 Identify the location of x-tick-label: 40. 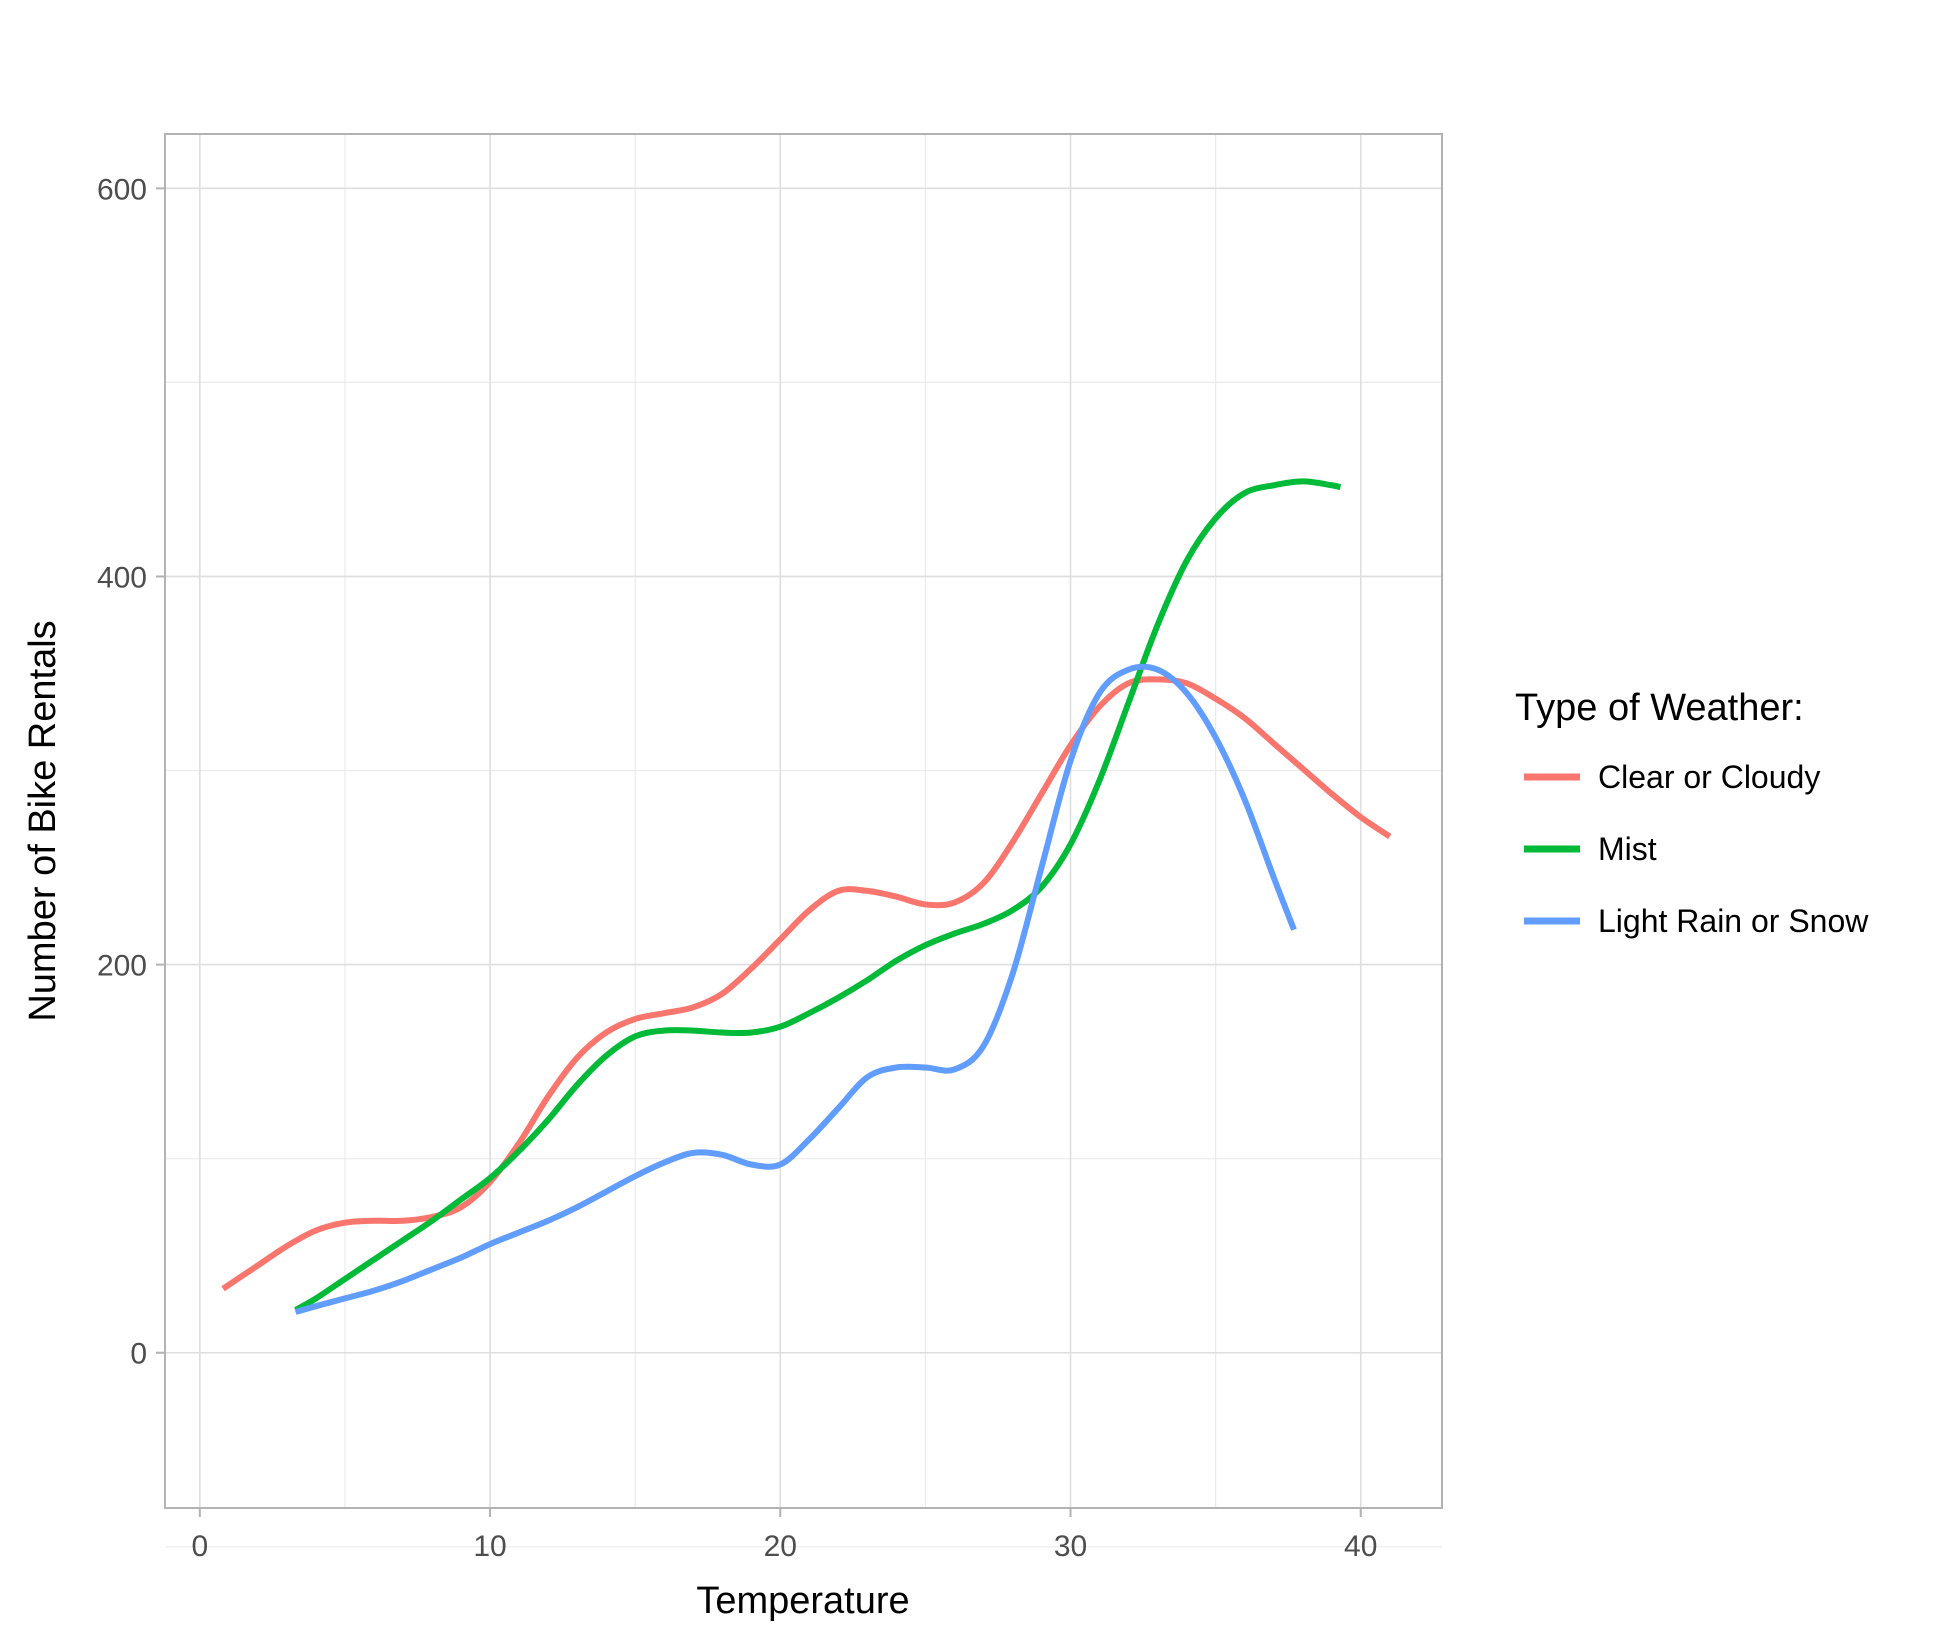
(1360, 1546).